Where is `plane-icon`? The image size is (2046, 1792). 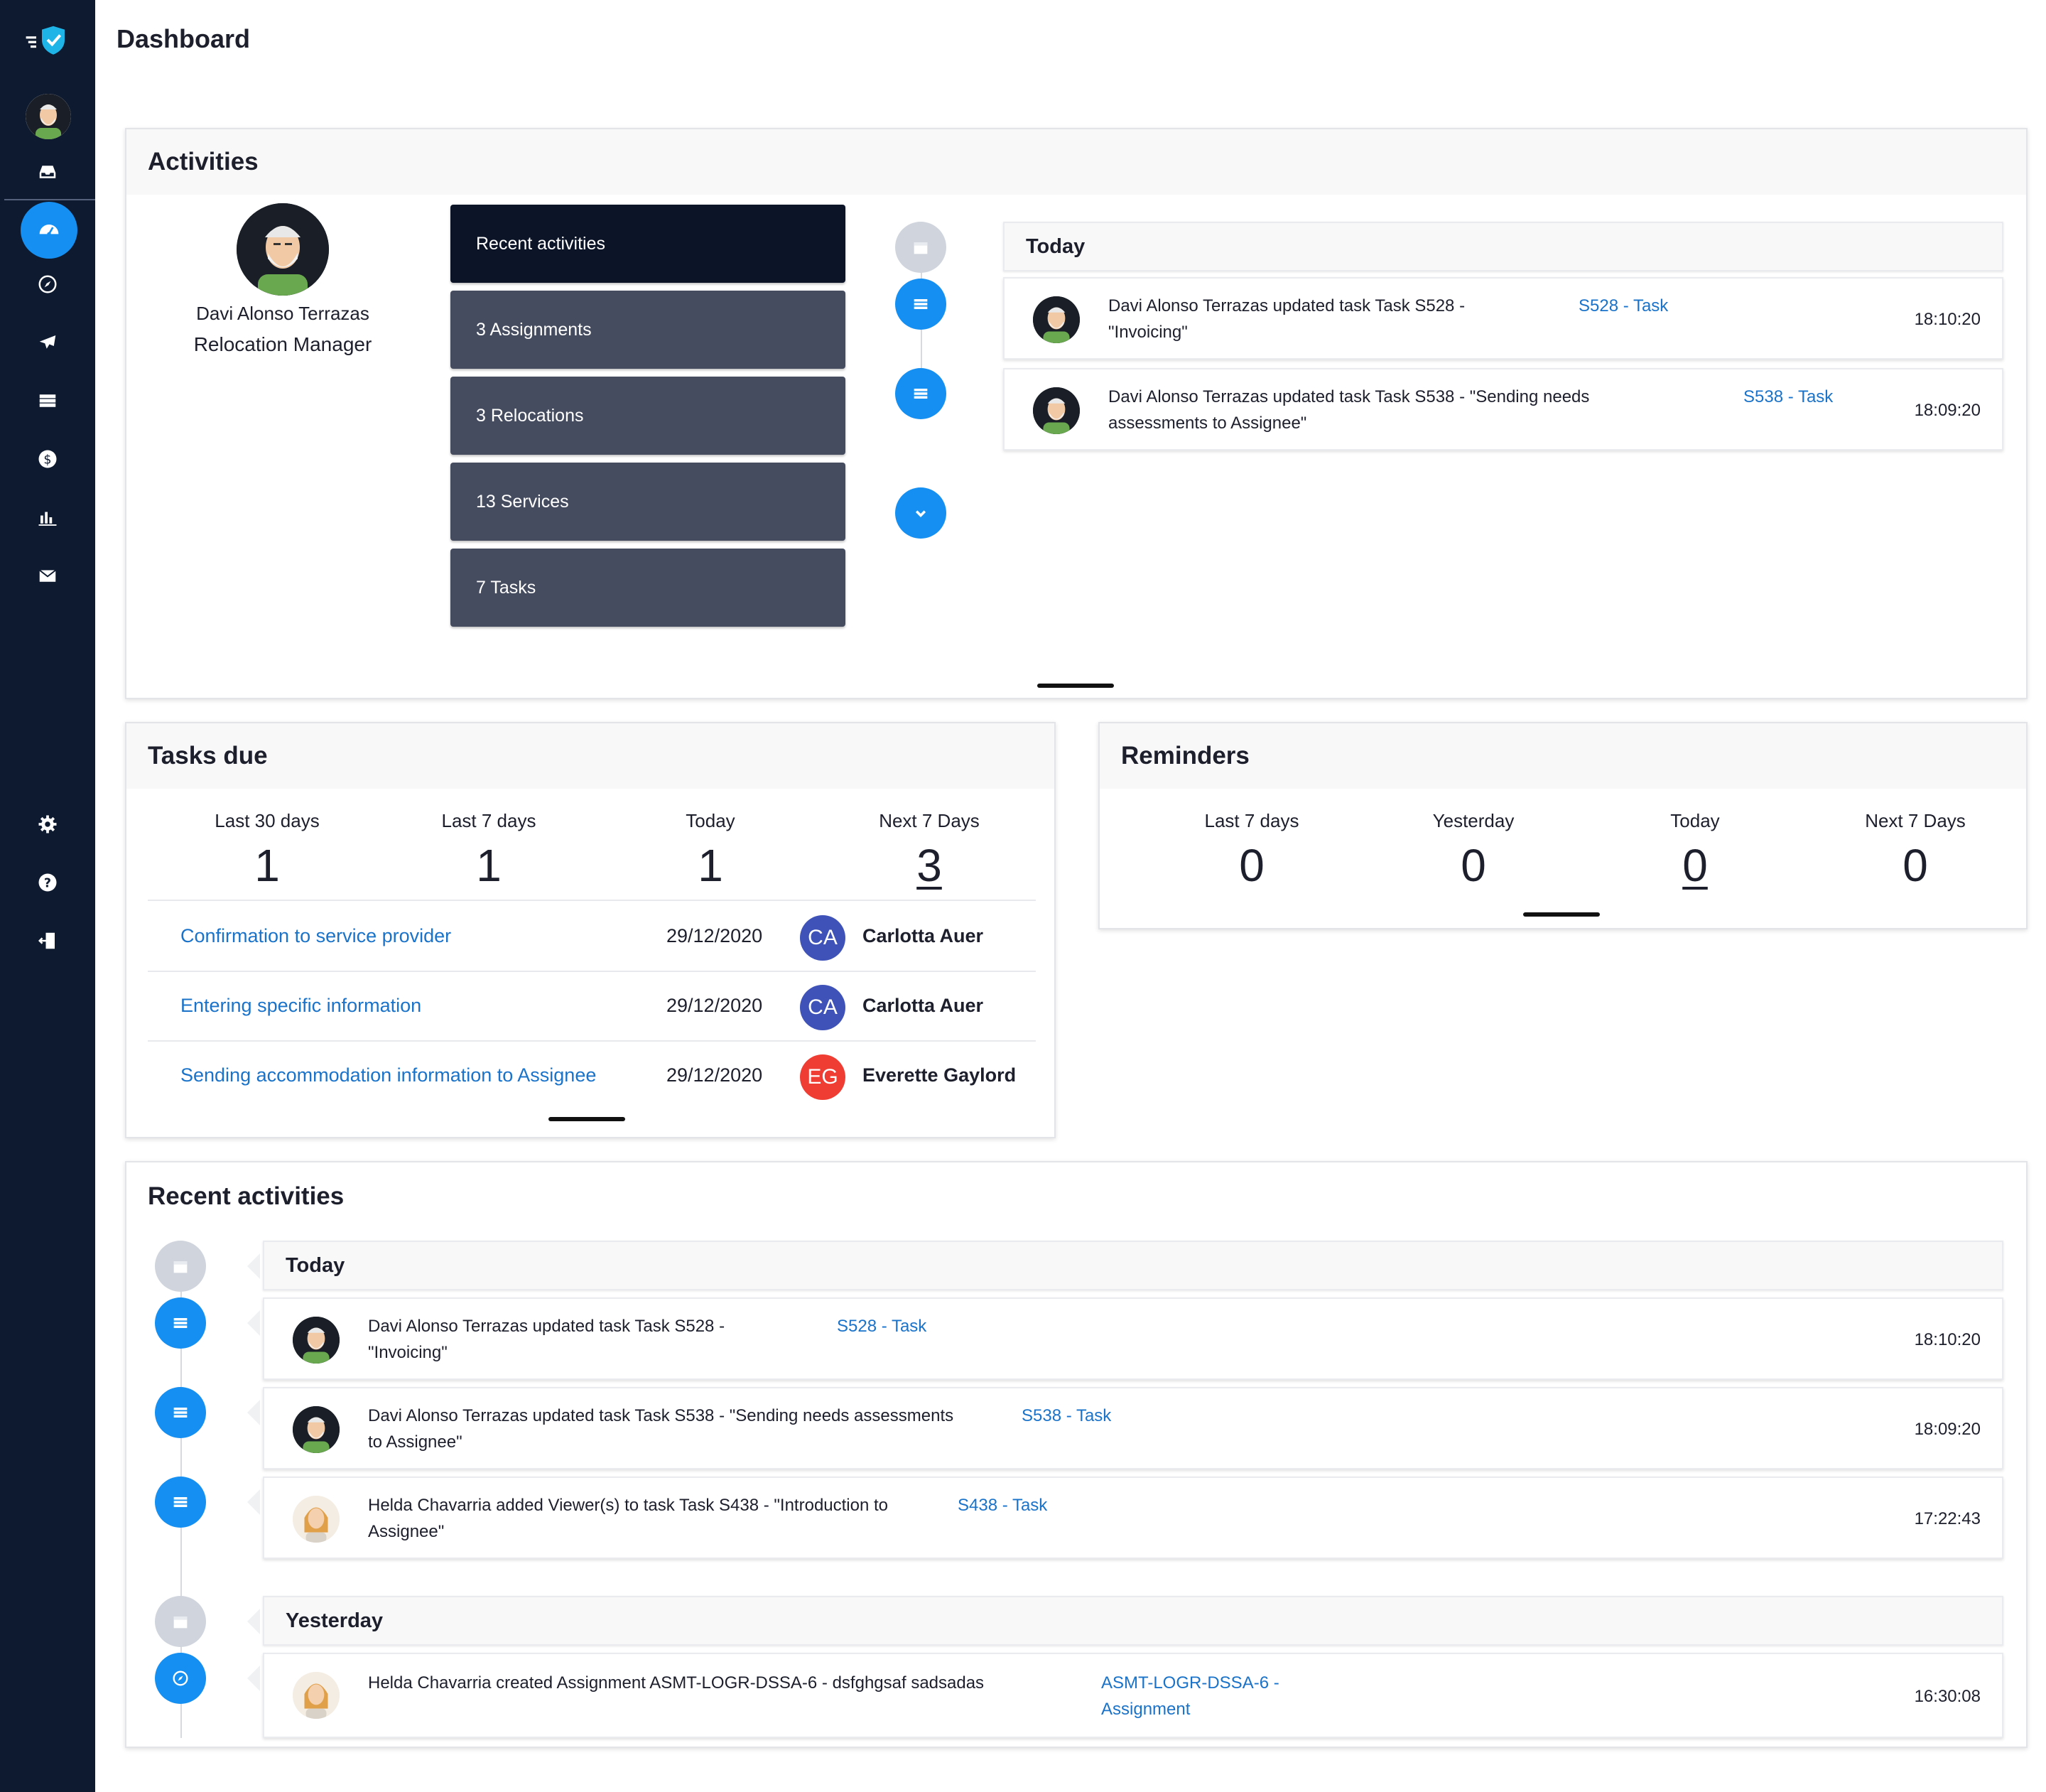 plane-icon is located at coordinates (47, 342).